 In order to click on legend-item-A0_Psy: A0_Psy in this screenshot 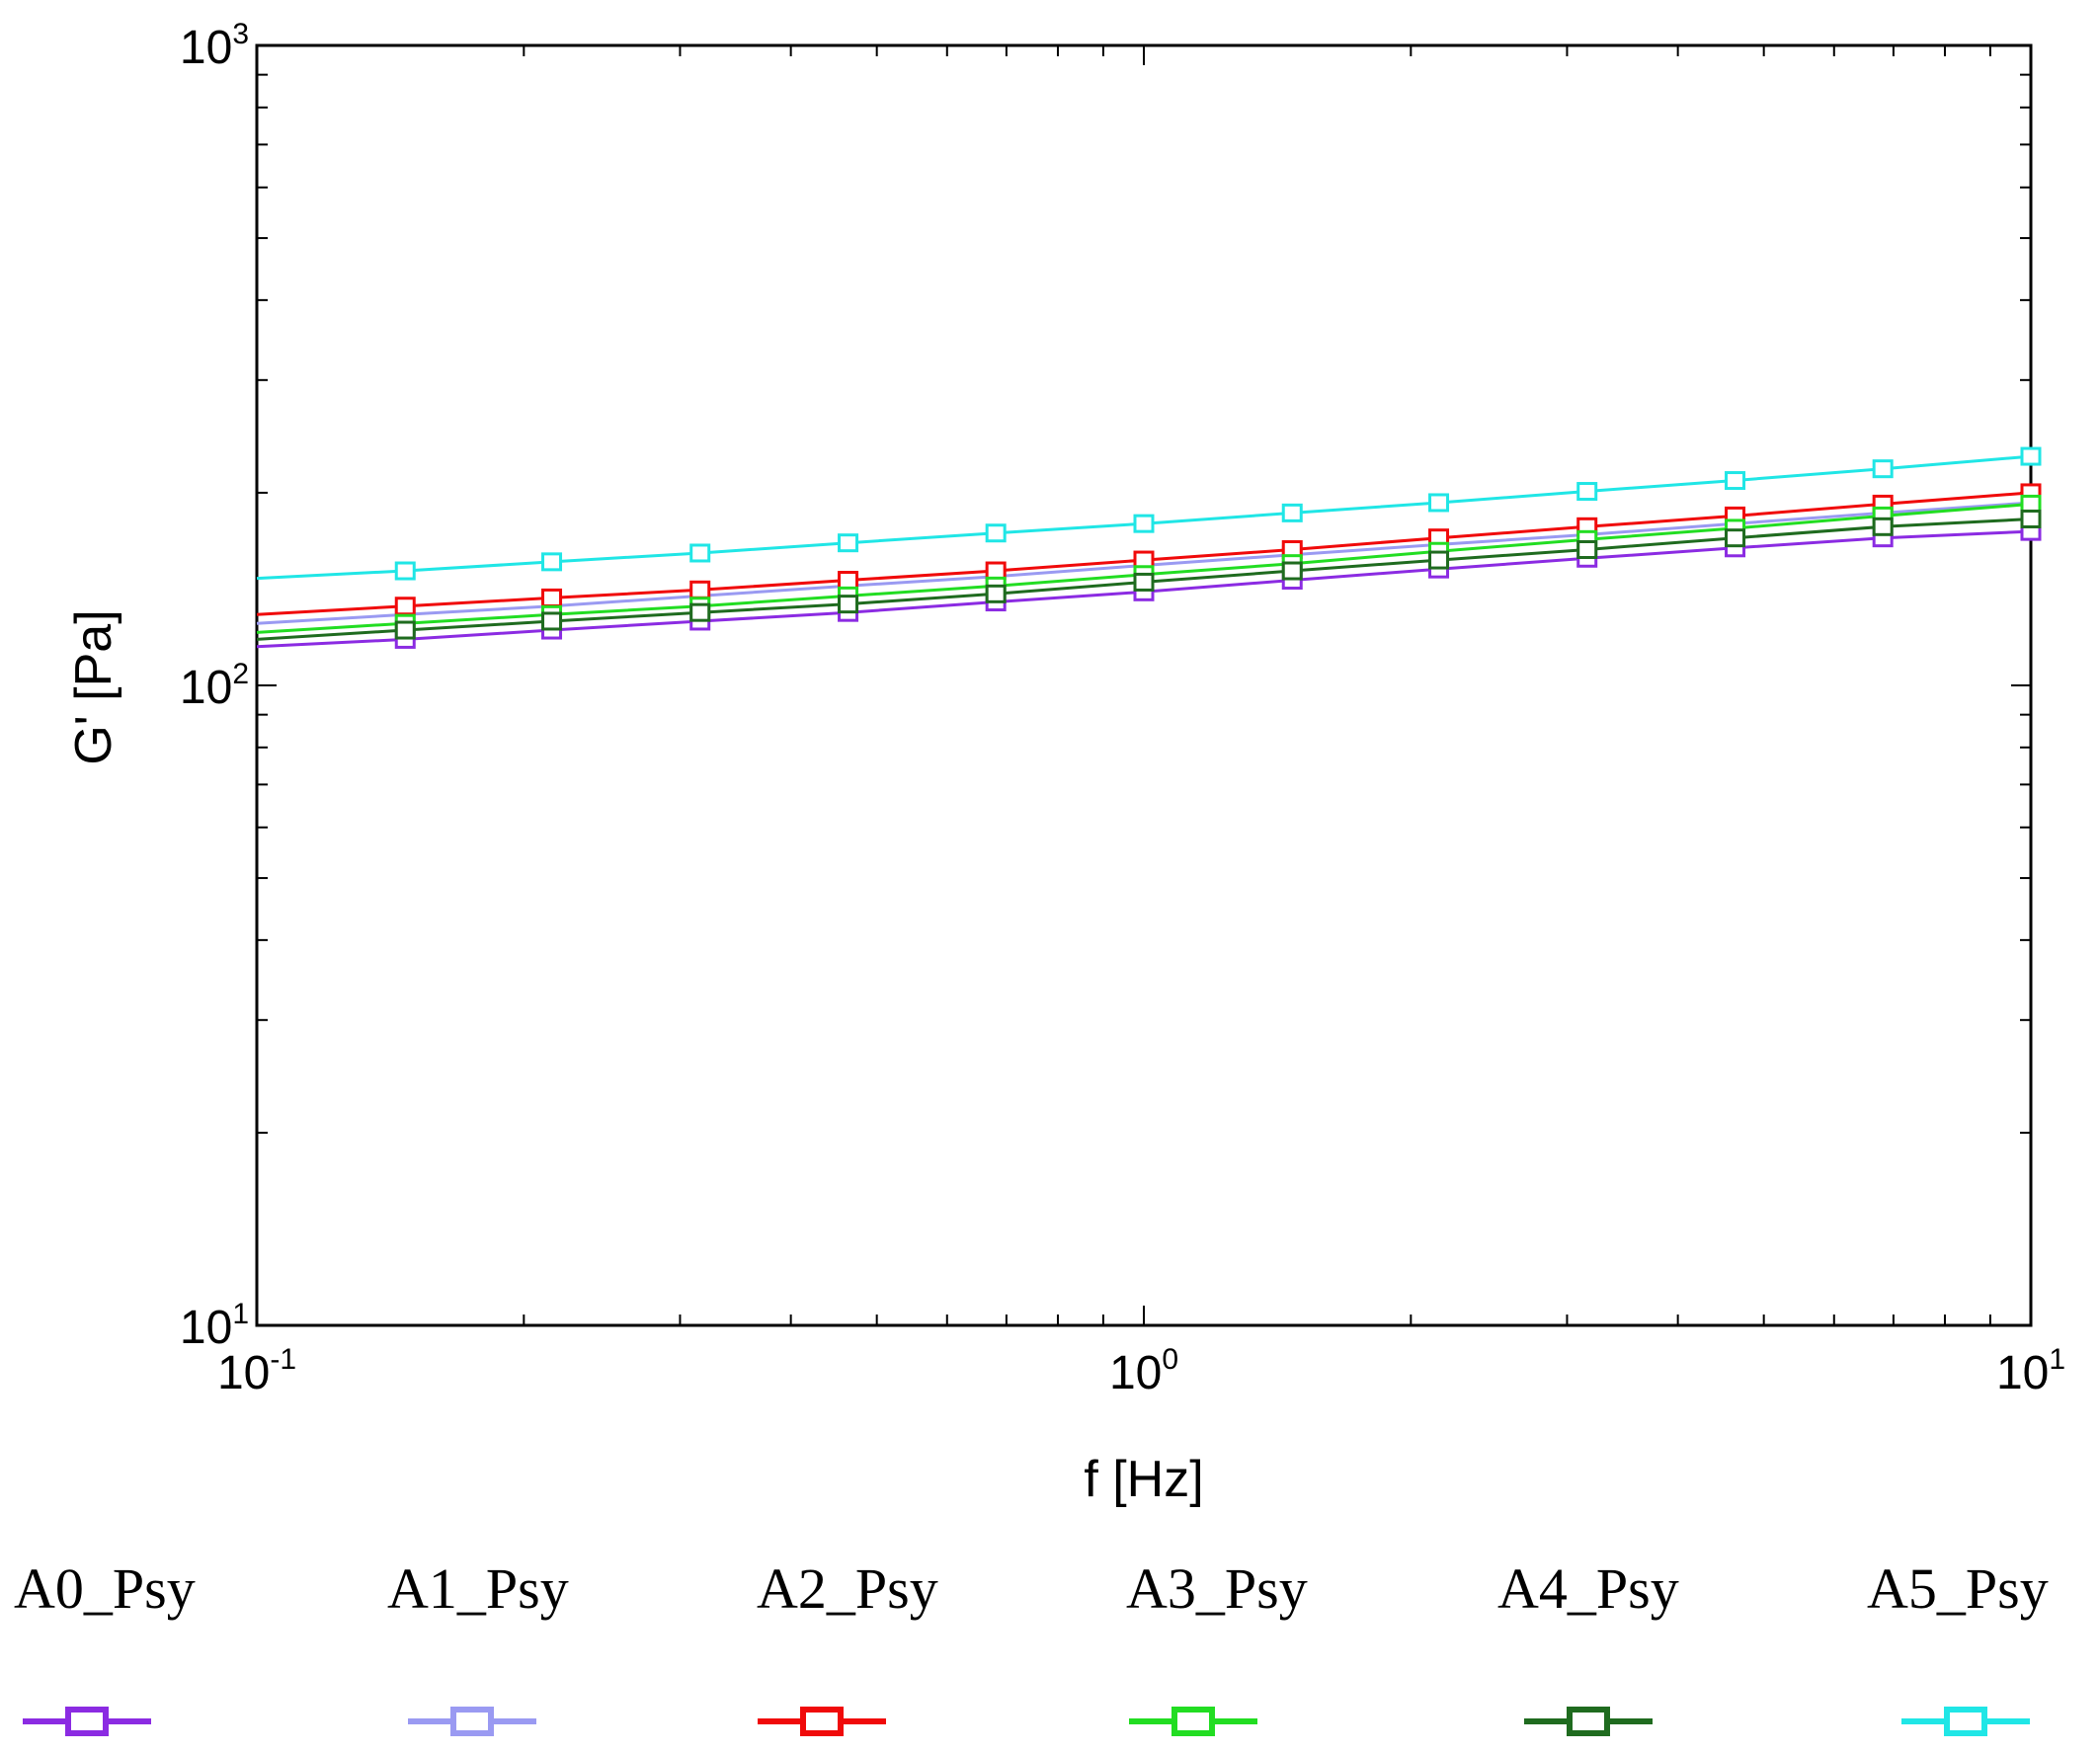, I will do `click(105, 1646)`.